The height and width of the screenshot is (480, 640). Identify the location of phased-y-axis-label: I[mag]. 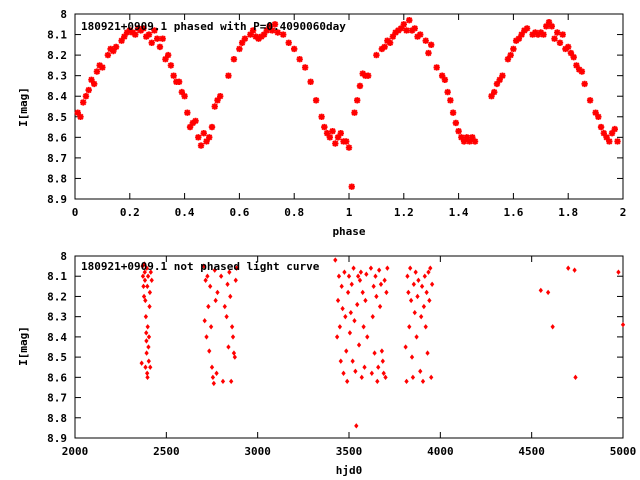
(23, 107).